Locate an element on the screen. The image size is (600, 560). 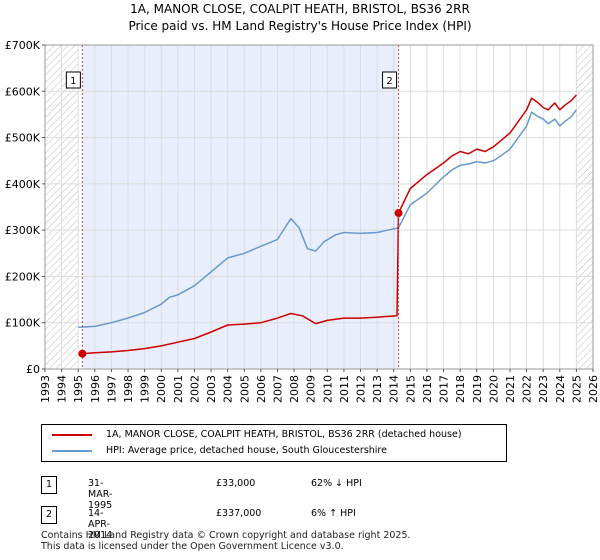
x-tick-label: 2006 is located at coordinates (261, 389).